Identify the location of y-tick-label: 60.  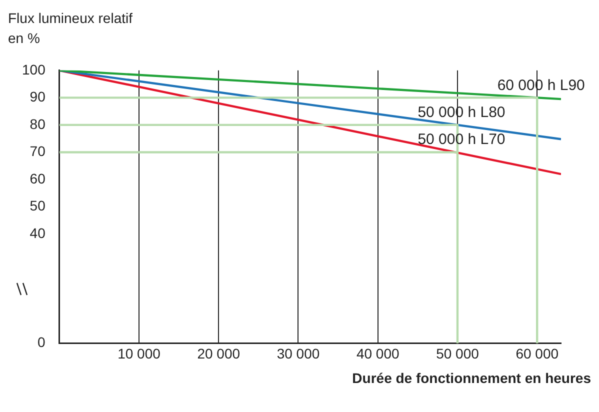
(38, 178).